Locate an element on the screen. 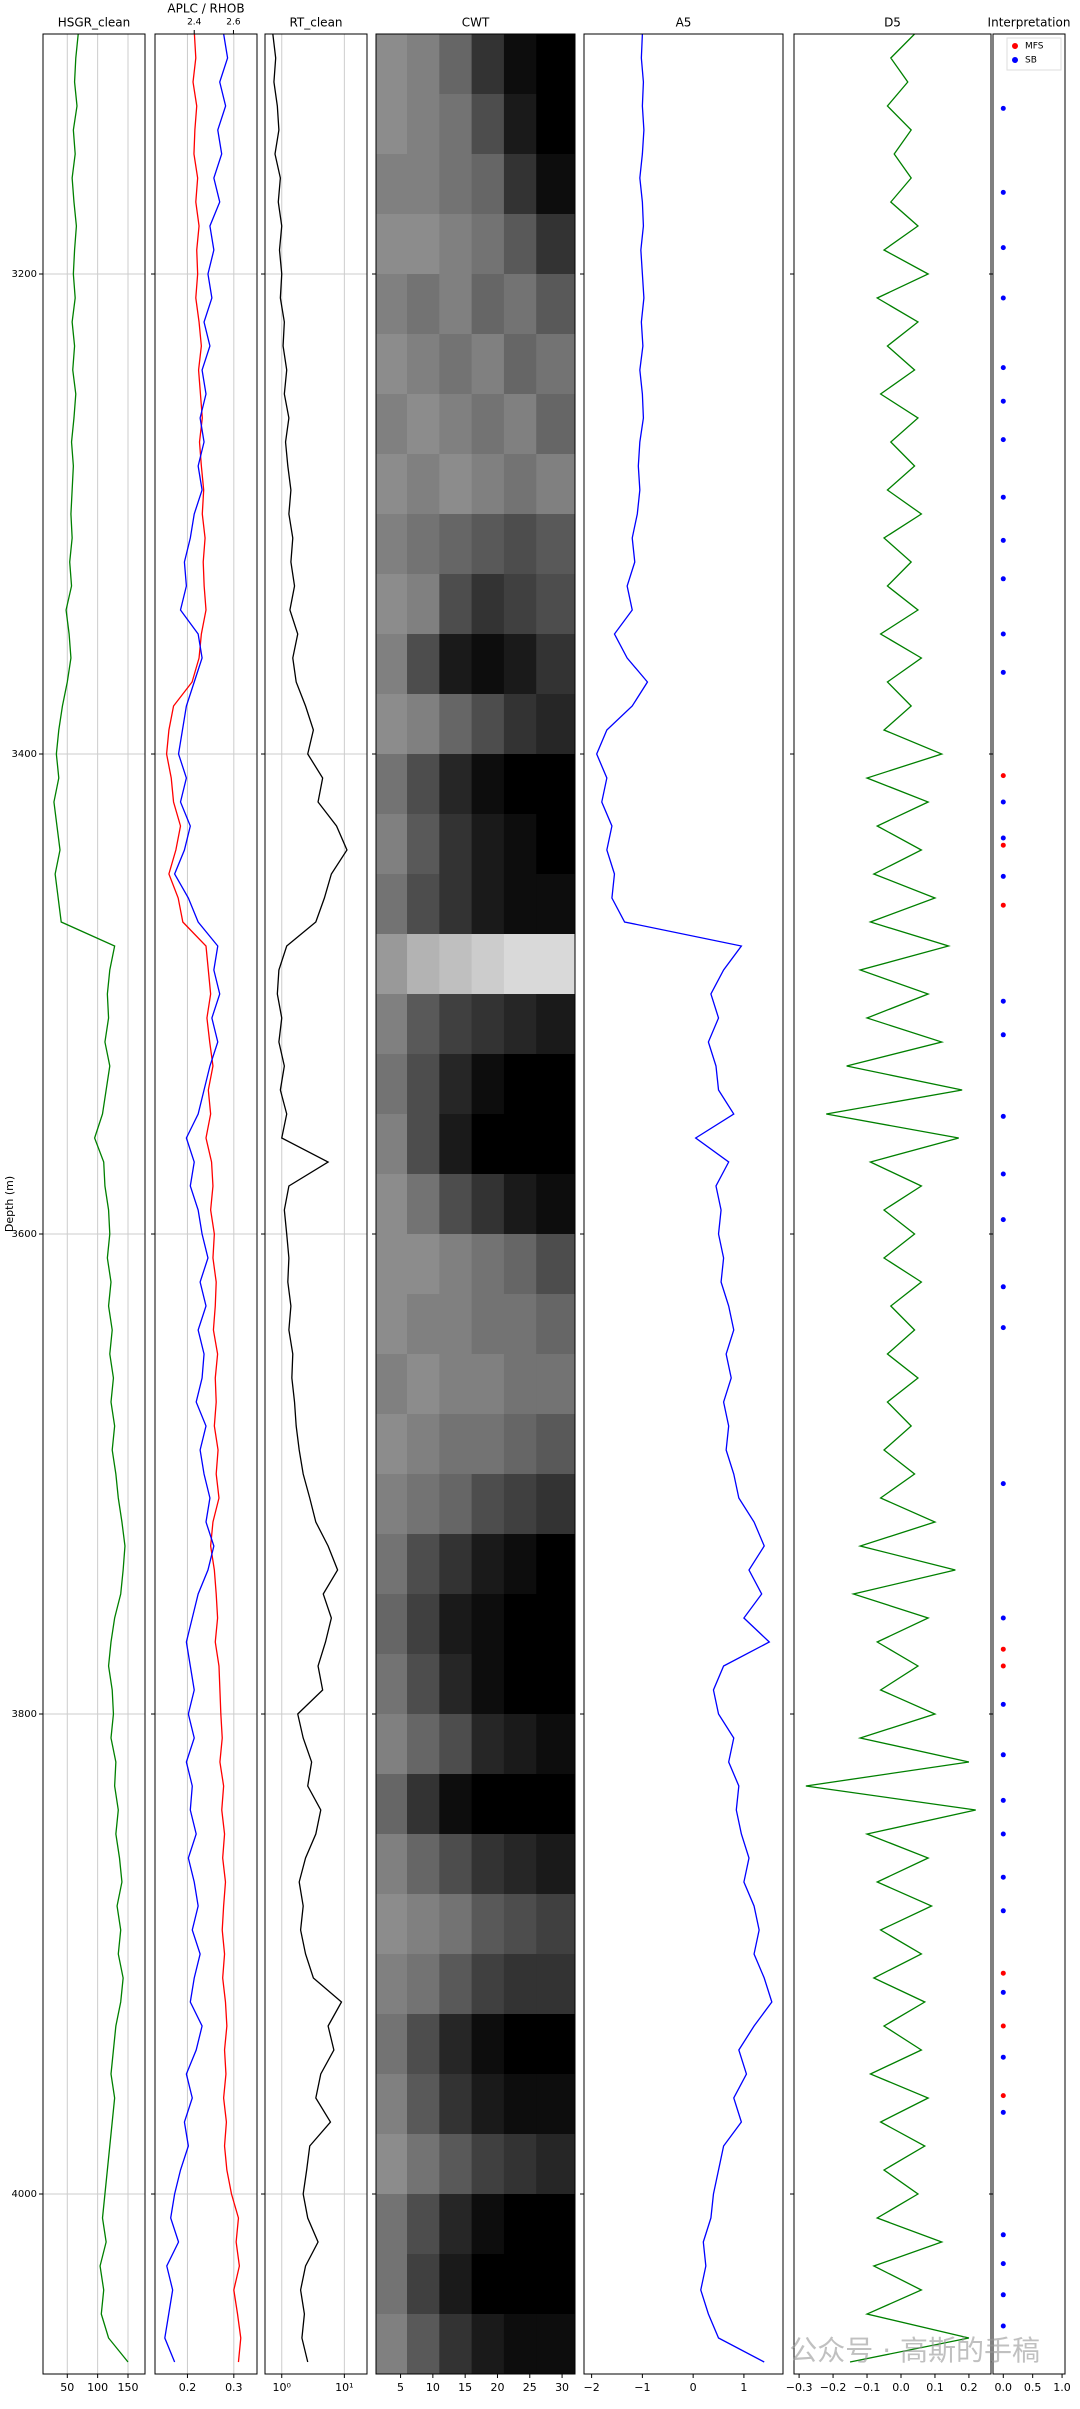  x-tick-label: 25 is located at coordinates (530, 2387).